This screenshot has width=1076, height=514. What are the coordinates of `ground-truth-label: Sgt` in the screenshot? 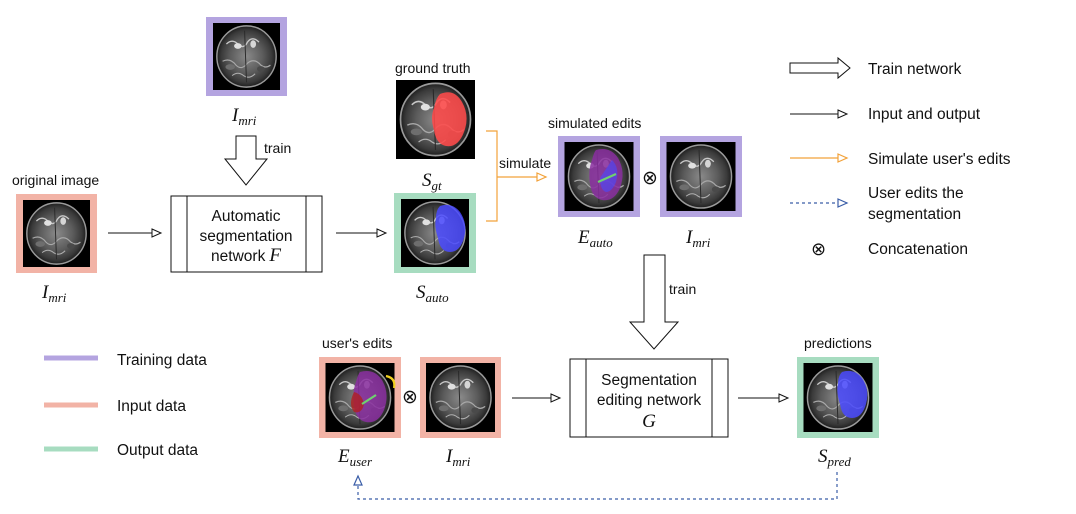 It's located at (432, 181).